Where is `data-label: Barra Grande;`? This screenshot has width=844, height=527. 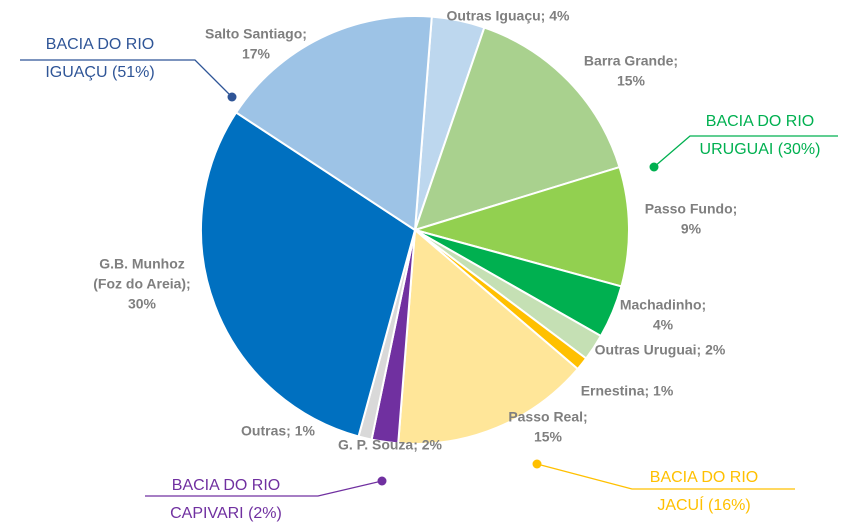 data-label: Barra Grande; is located at coordinates (631, 61).